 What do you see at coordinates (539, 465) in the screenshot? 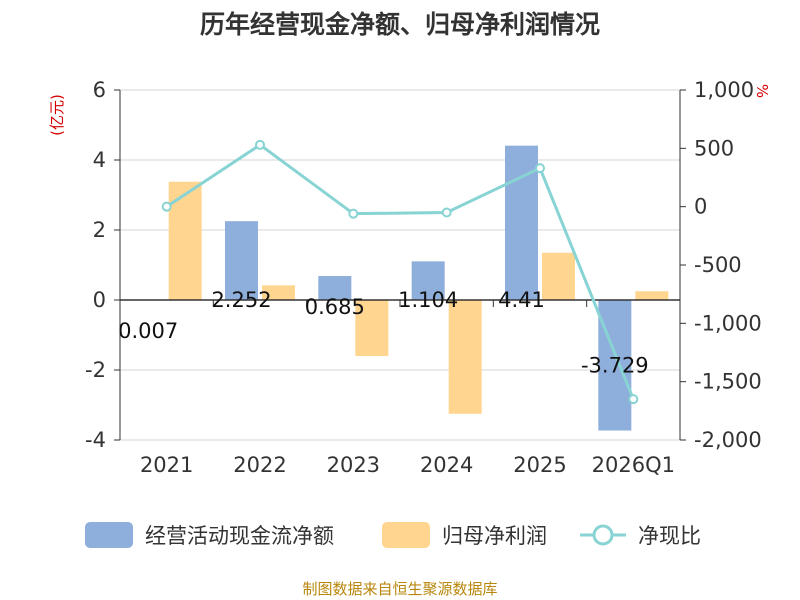
I see `category-label: 2025` at bounding box center [539, 465].